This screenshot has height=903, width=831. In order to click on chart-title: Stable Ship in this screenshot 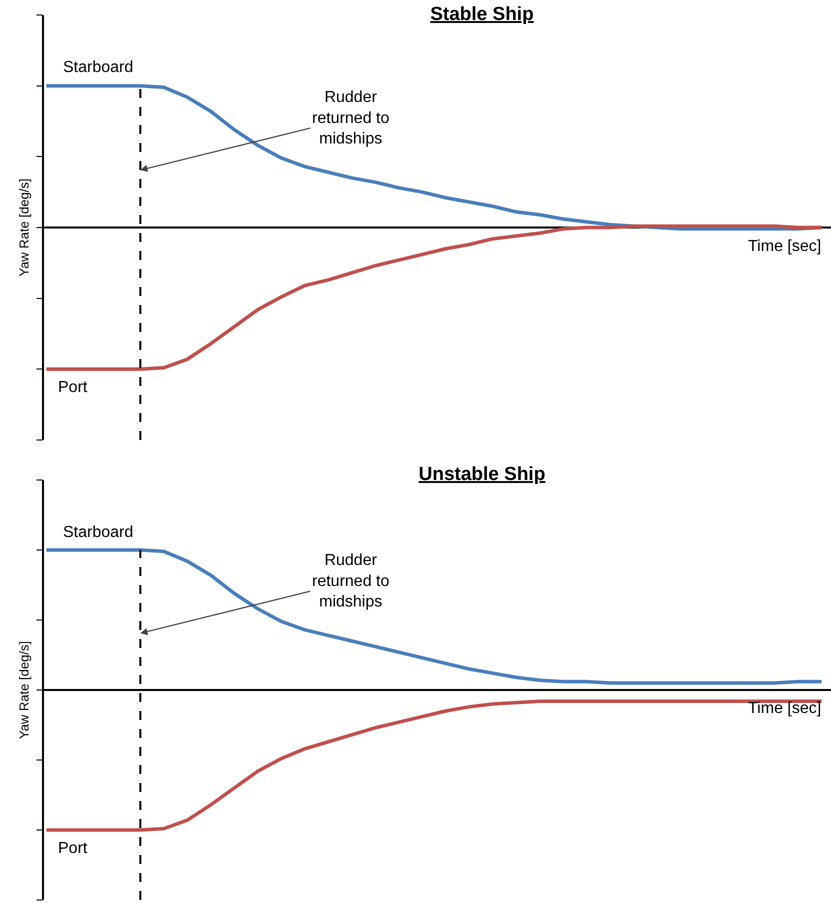, I will do `click(482, 15)`.